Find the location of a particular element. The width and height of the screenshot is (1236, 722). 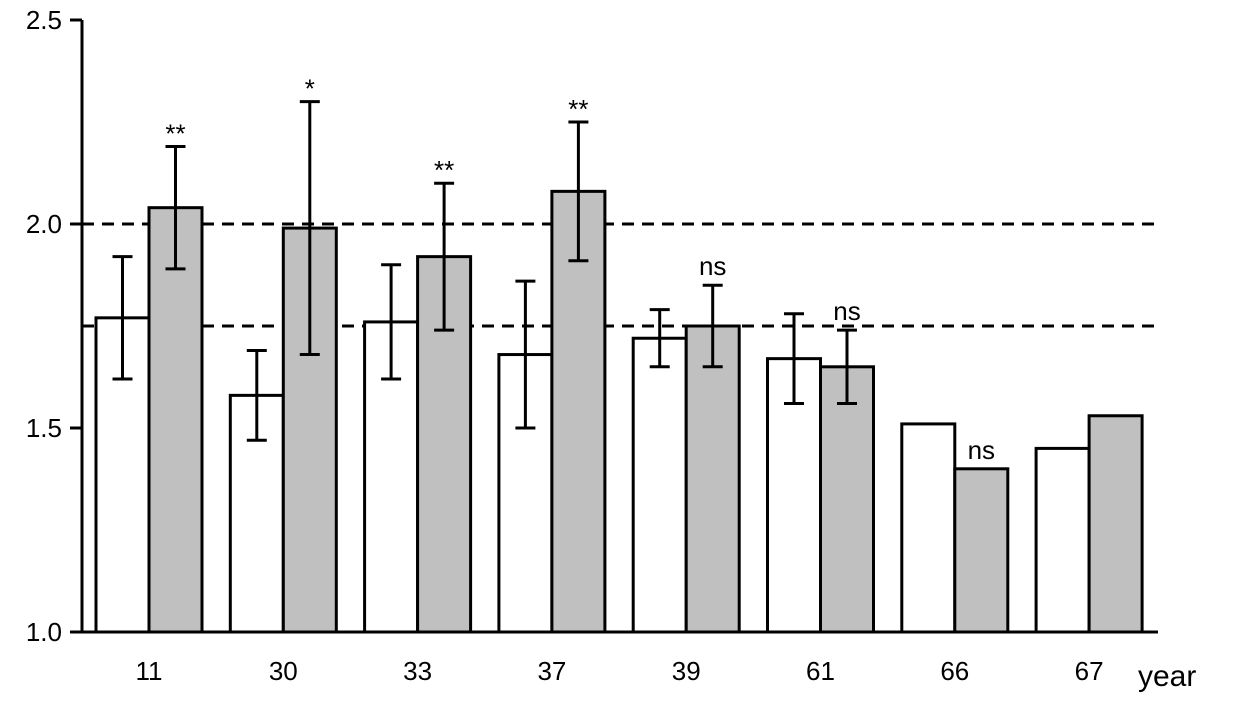

x-tick-label: 33 is located at coordinates (417, 671).